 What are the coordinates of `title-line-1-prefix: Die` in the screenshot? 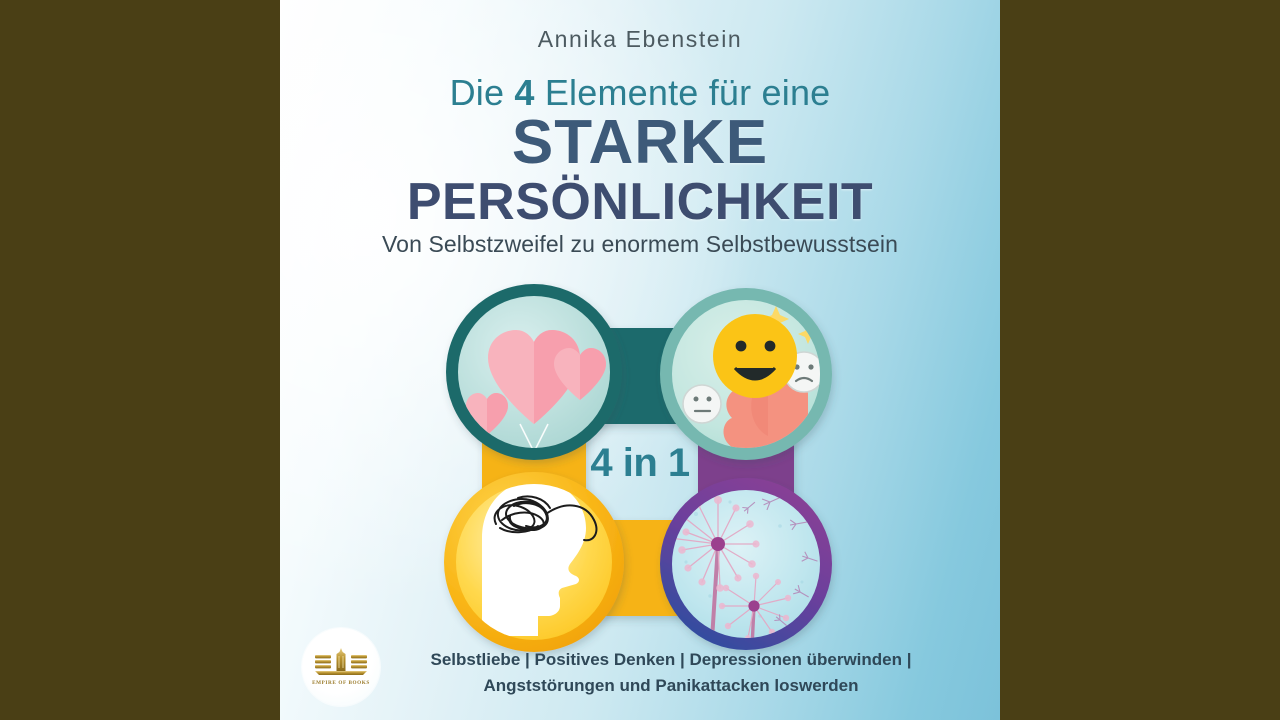 It's located at (482, 92).